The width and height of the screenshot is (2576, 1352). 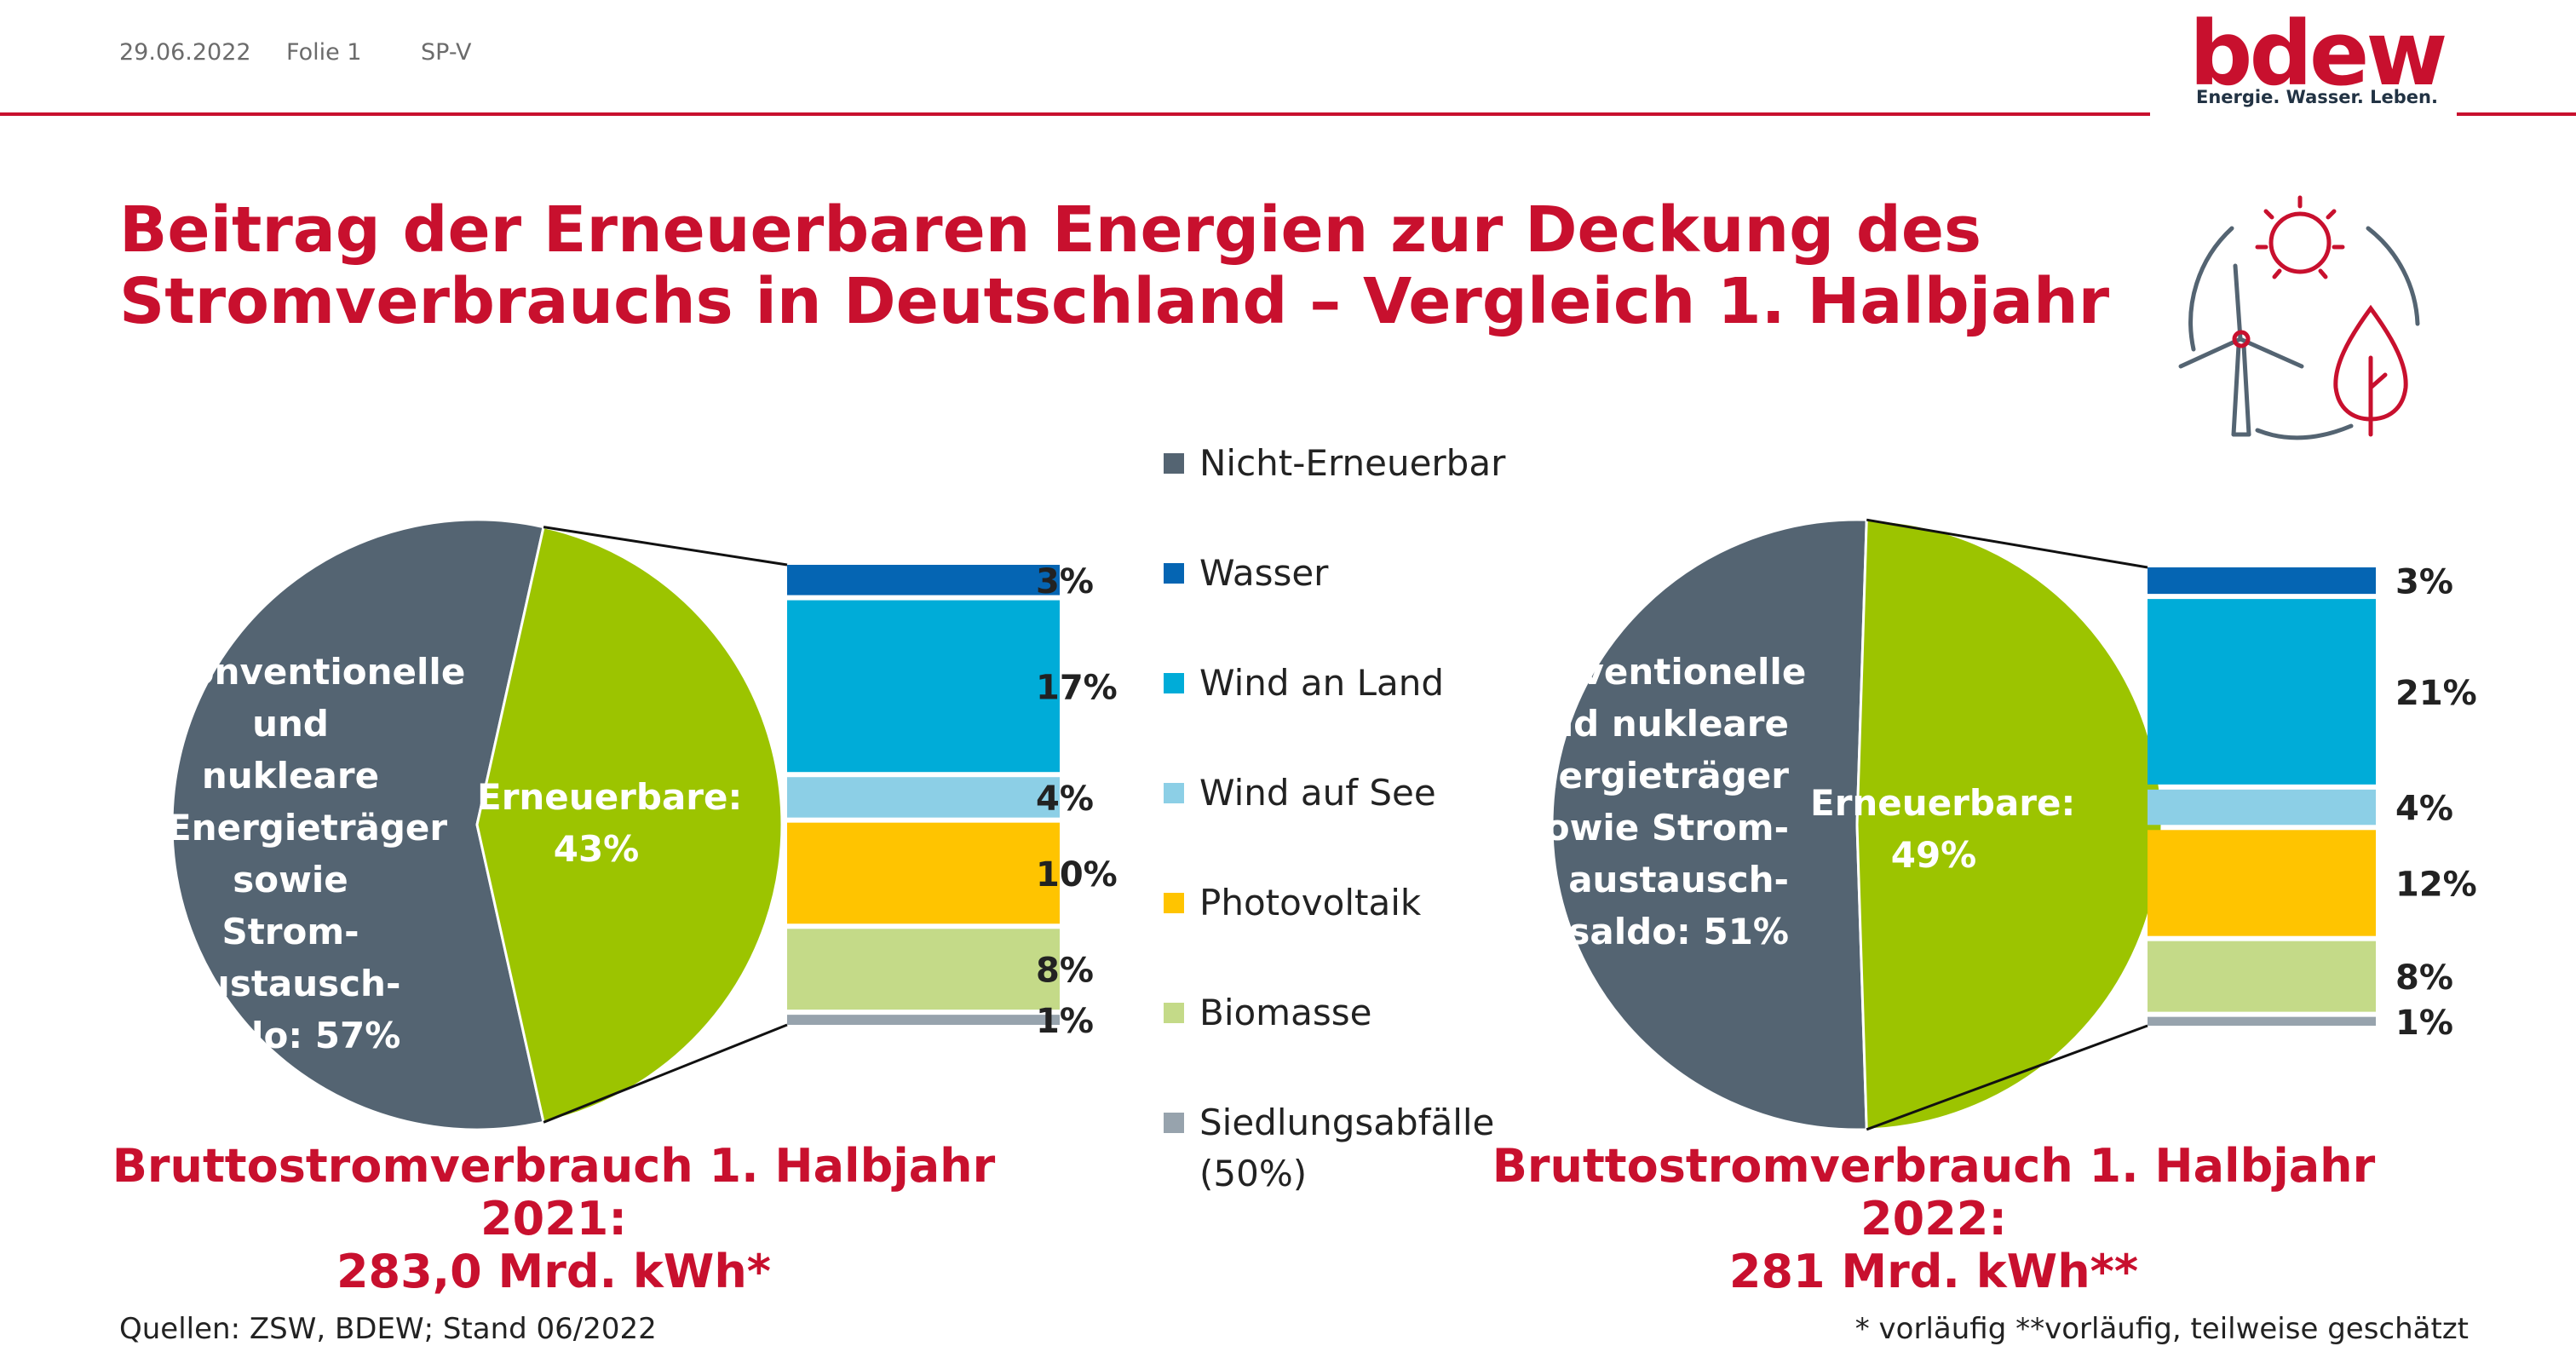 I want to click on header-date: 29.06.2022, so click(x=185, y=52).